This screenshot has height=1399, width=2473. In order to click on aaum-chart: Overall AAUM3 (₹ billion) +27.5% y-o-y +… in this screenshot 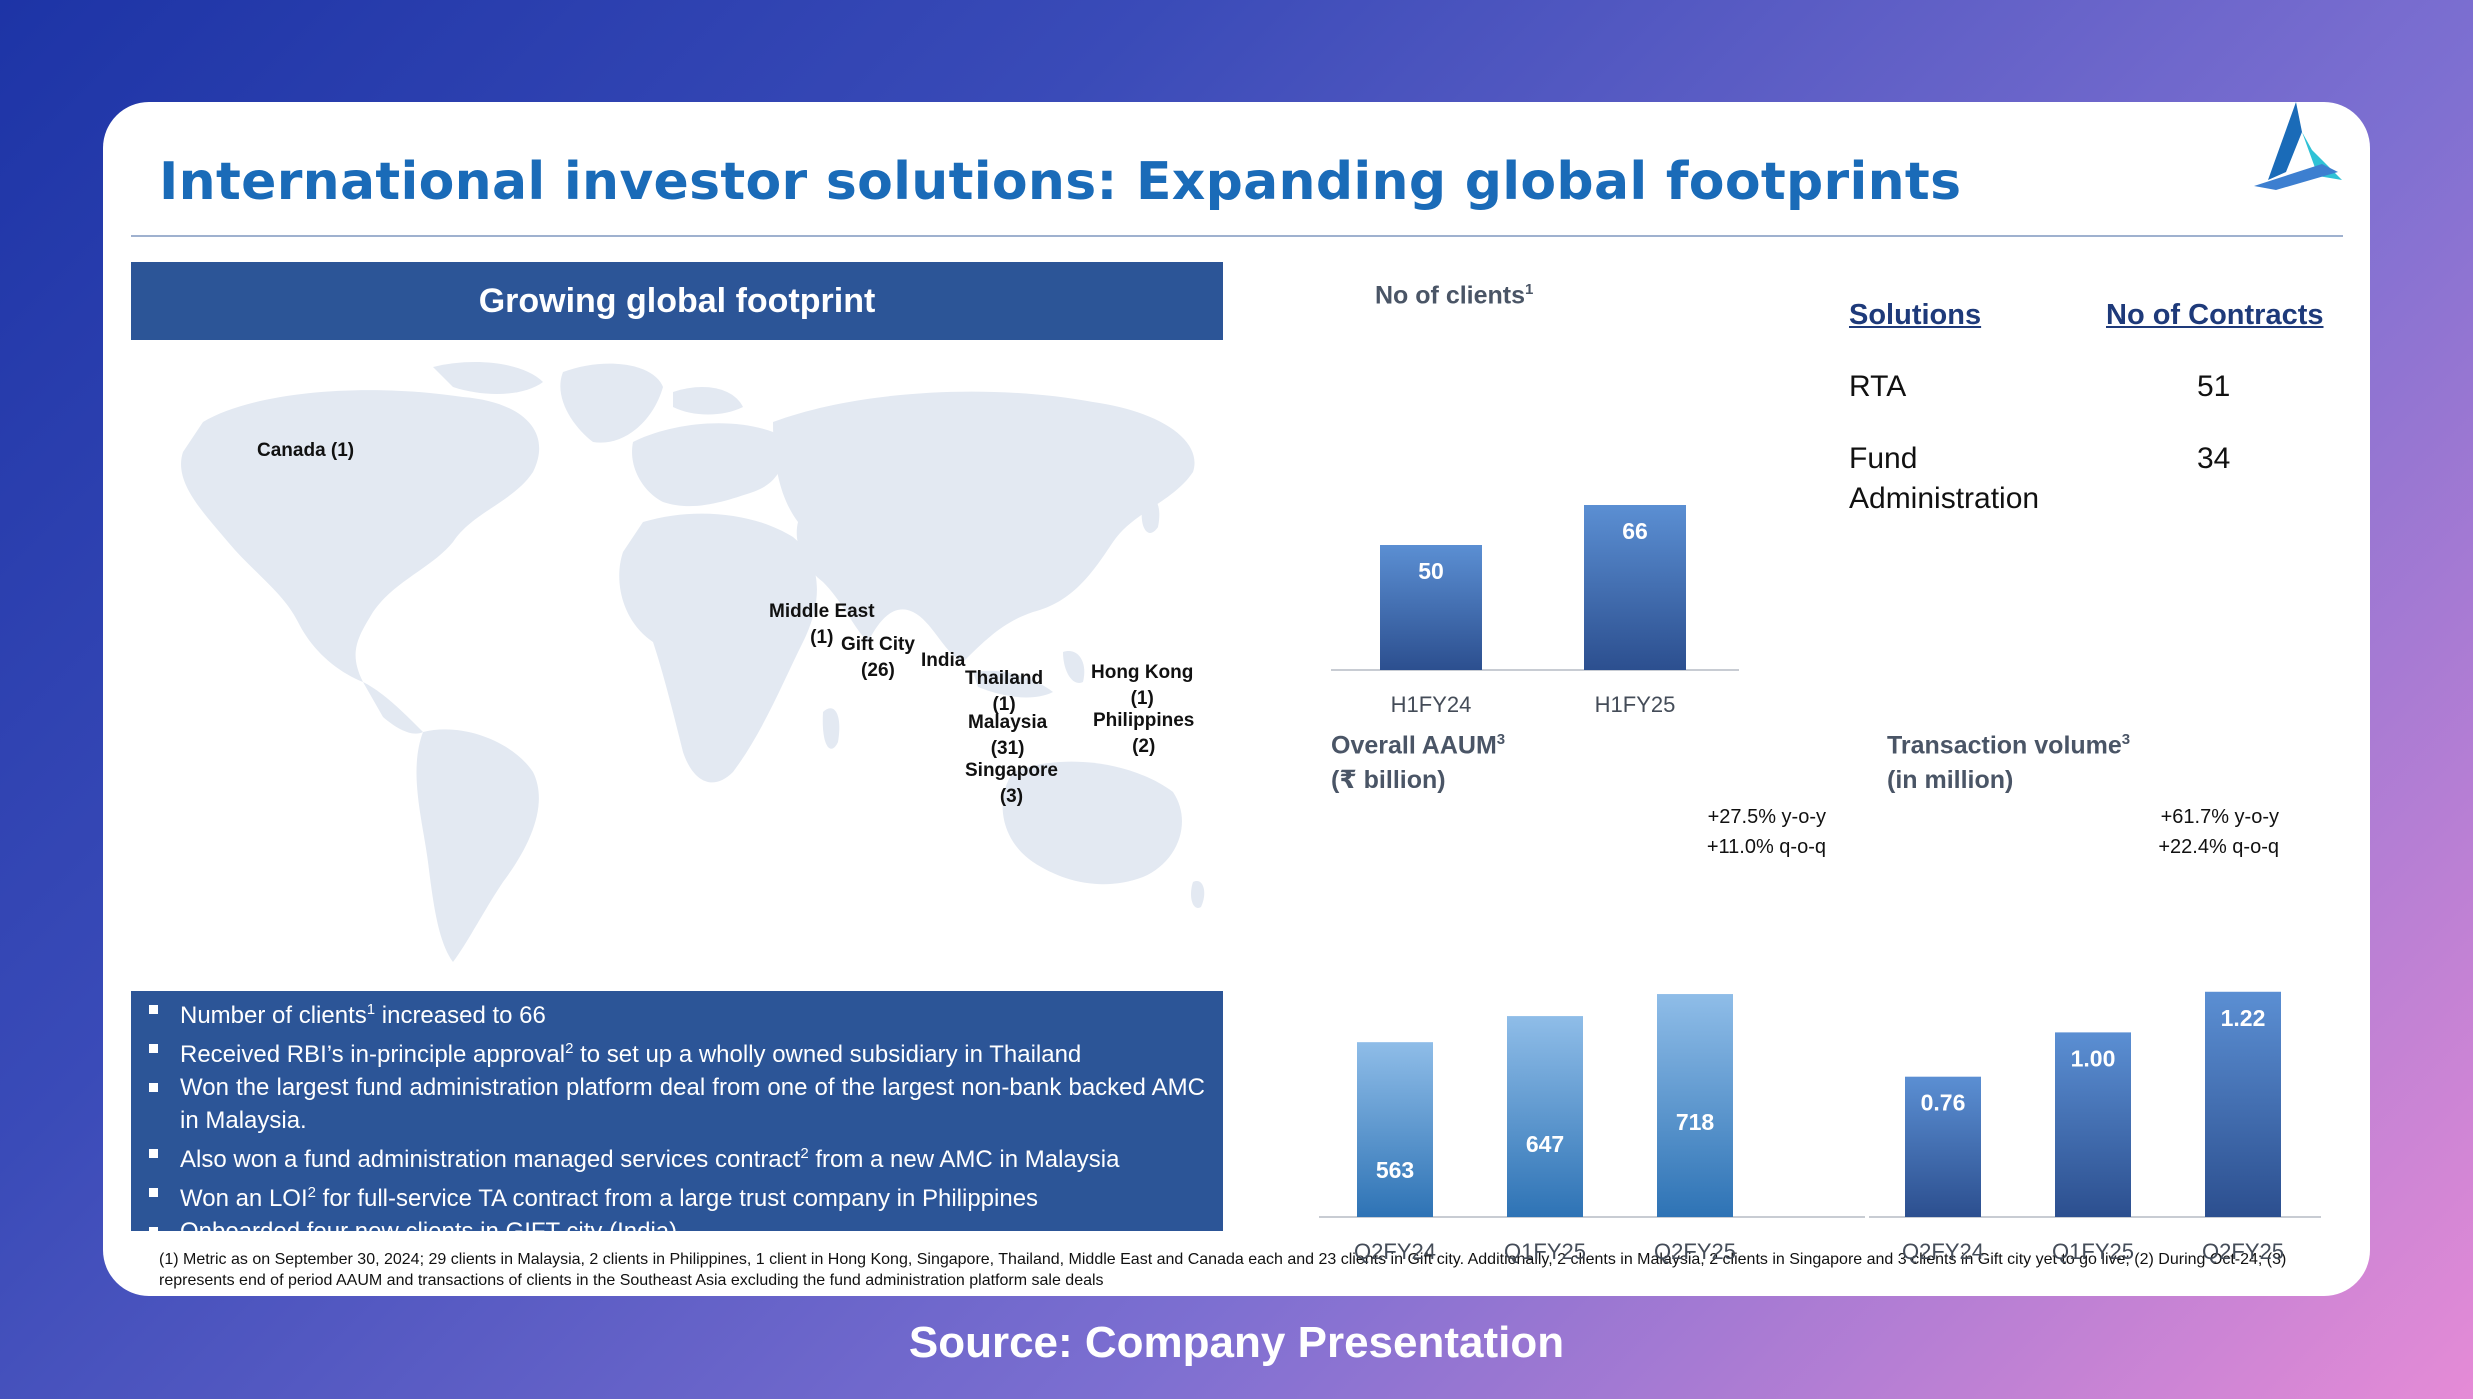, I will do `click(1603, 1002)`.